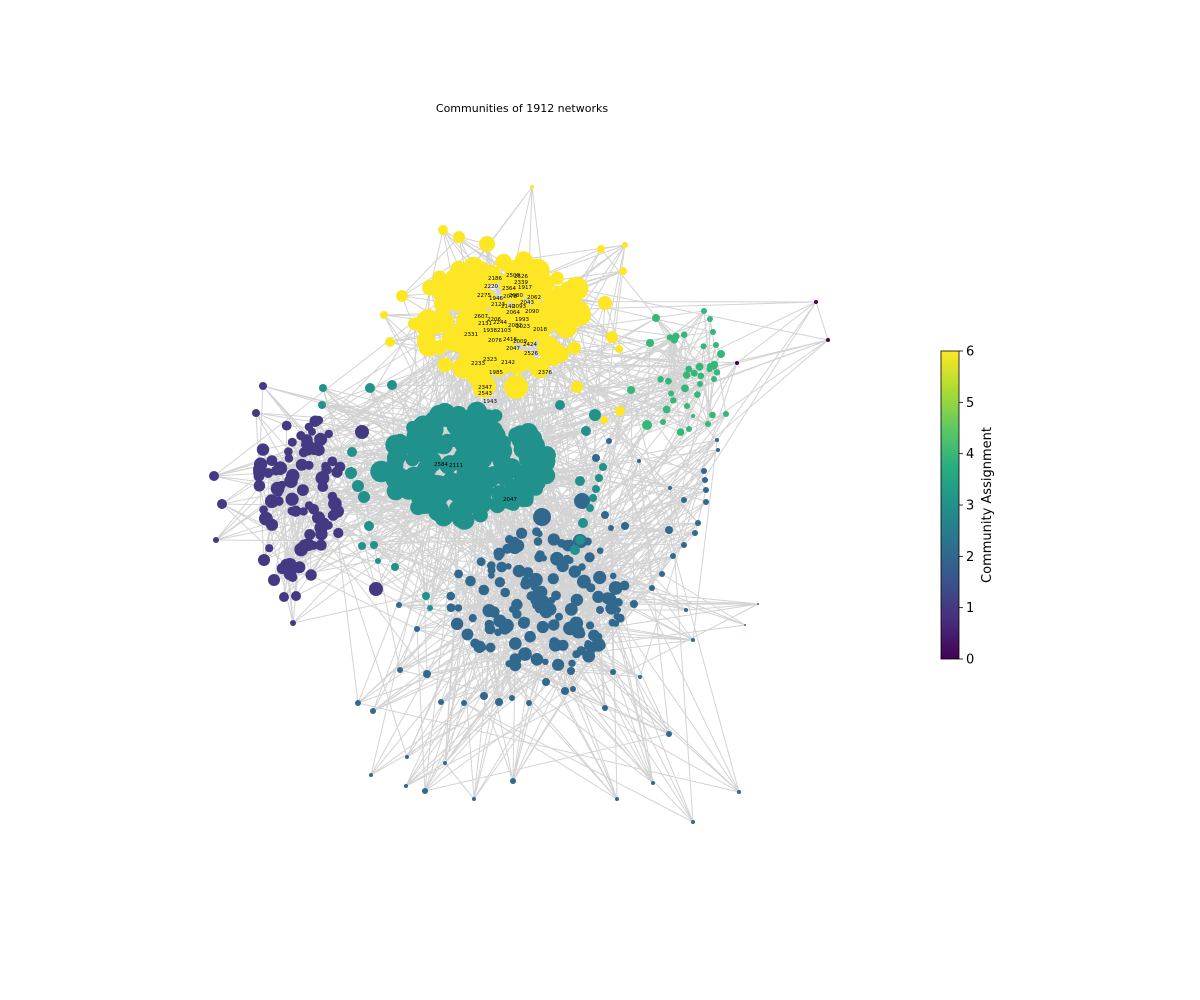 The image size is (1200, 1000). I want to click on node-label: 2339, so click(521, 283).